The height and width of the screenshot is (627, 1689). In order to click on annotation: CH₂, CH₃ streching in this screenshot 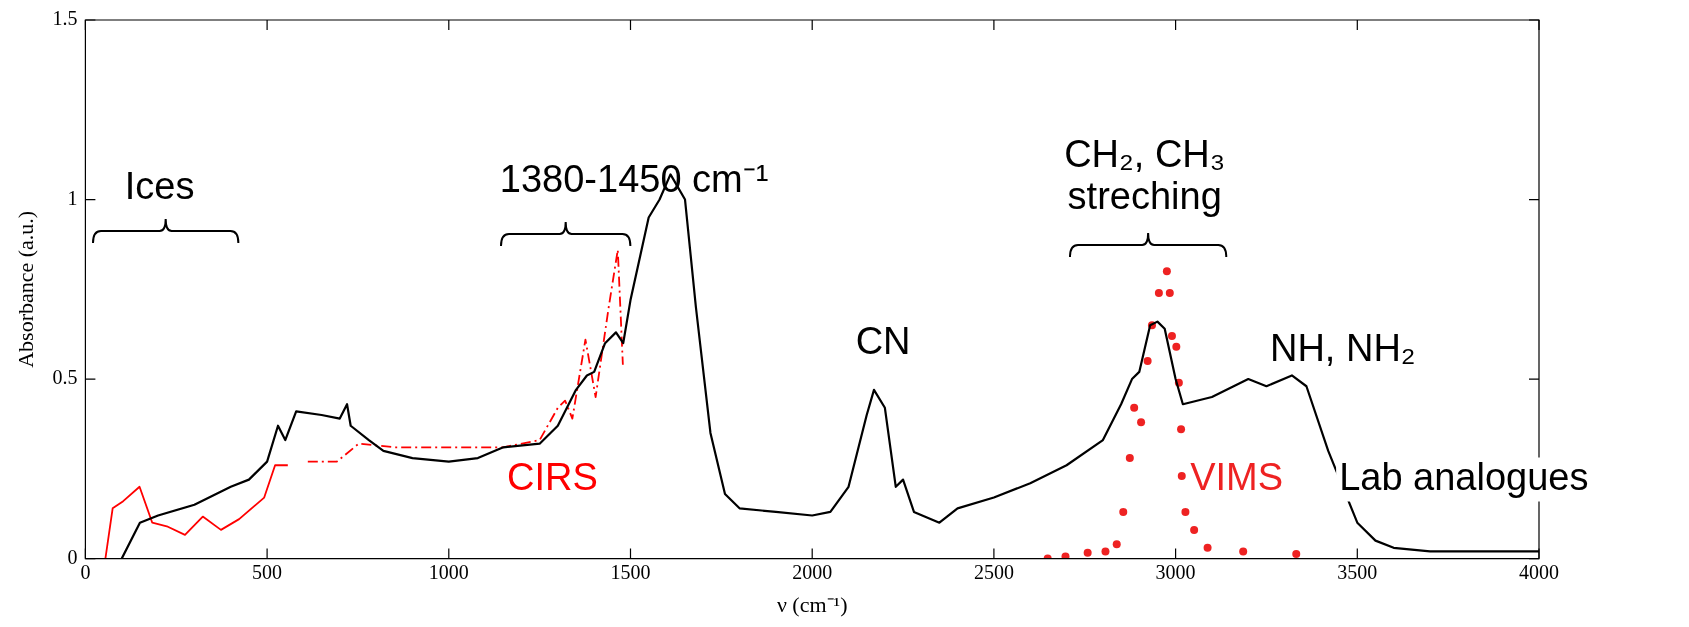, I will do `click(1145, 175)`.